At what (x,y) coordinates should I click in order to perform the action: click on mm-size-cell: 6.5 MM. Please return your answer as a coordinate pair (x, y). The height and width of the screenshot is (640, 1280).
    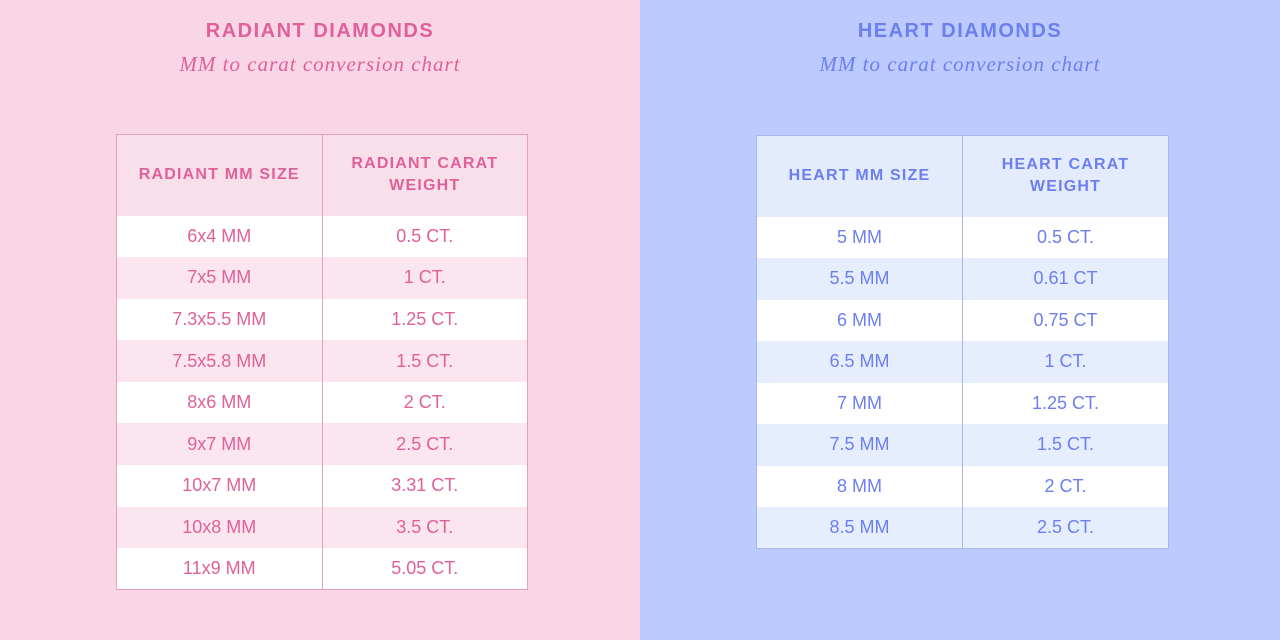
    Looking at the image, I should click on (859, 362).